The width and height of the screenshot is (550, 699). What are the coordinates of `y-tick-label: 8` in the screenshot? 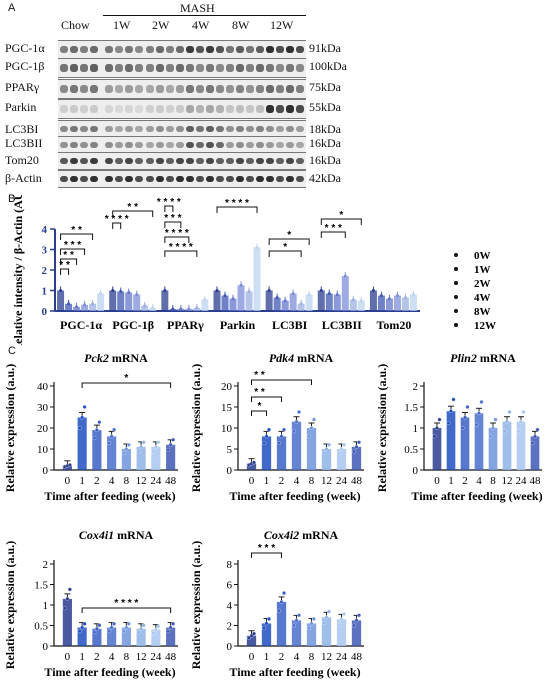 It's located at (230, 565).